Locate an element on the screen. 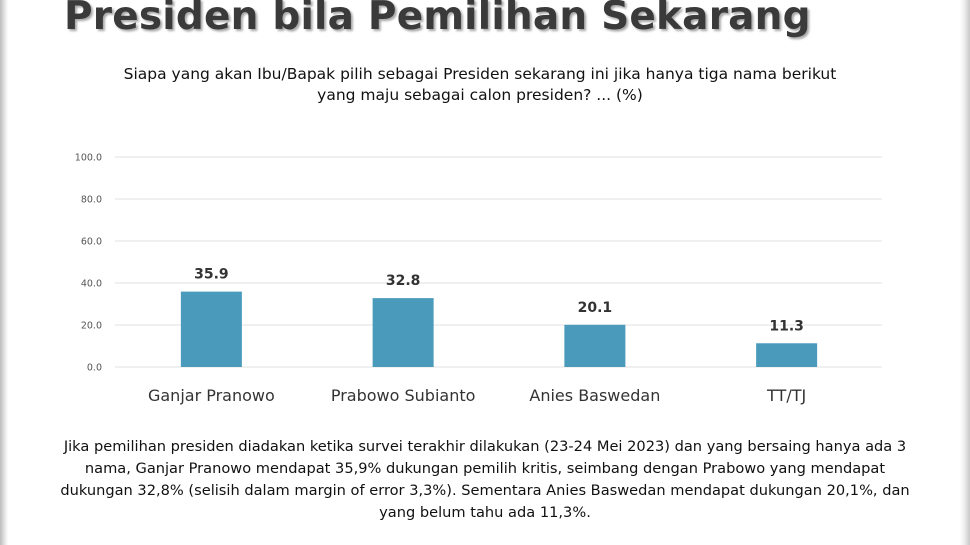  y-tick-label: 80.0 is located at coordinates (91, 200).